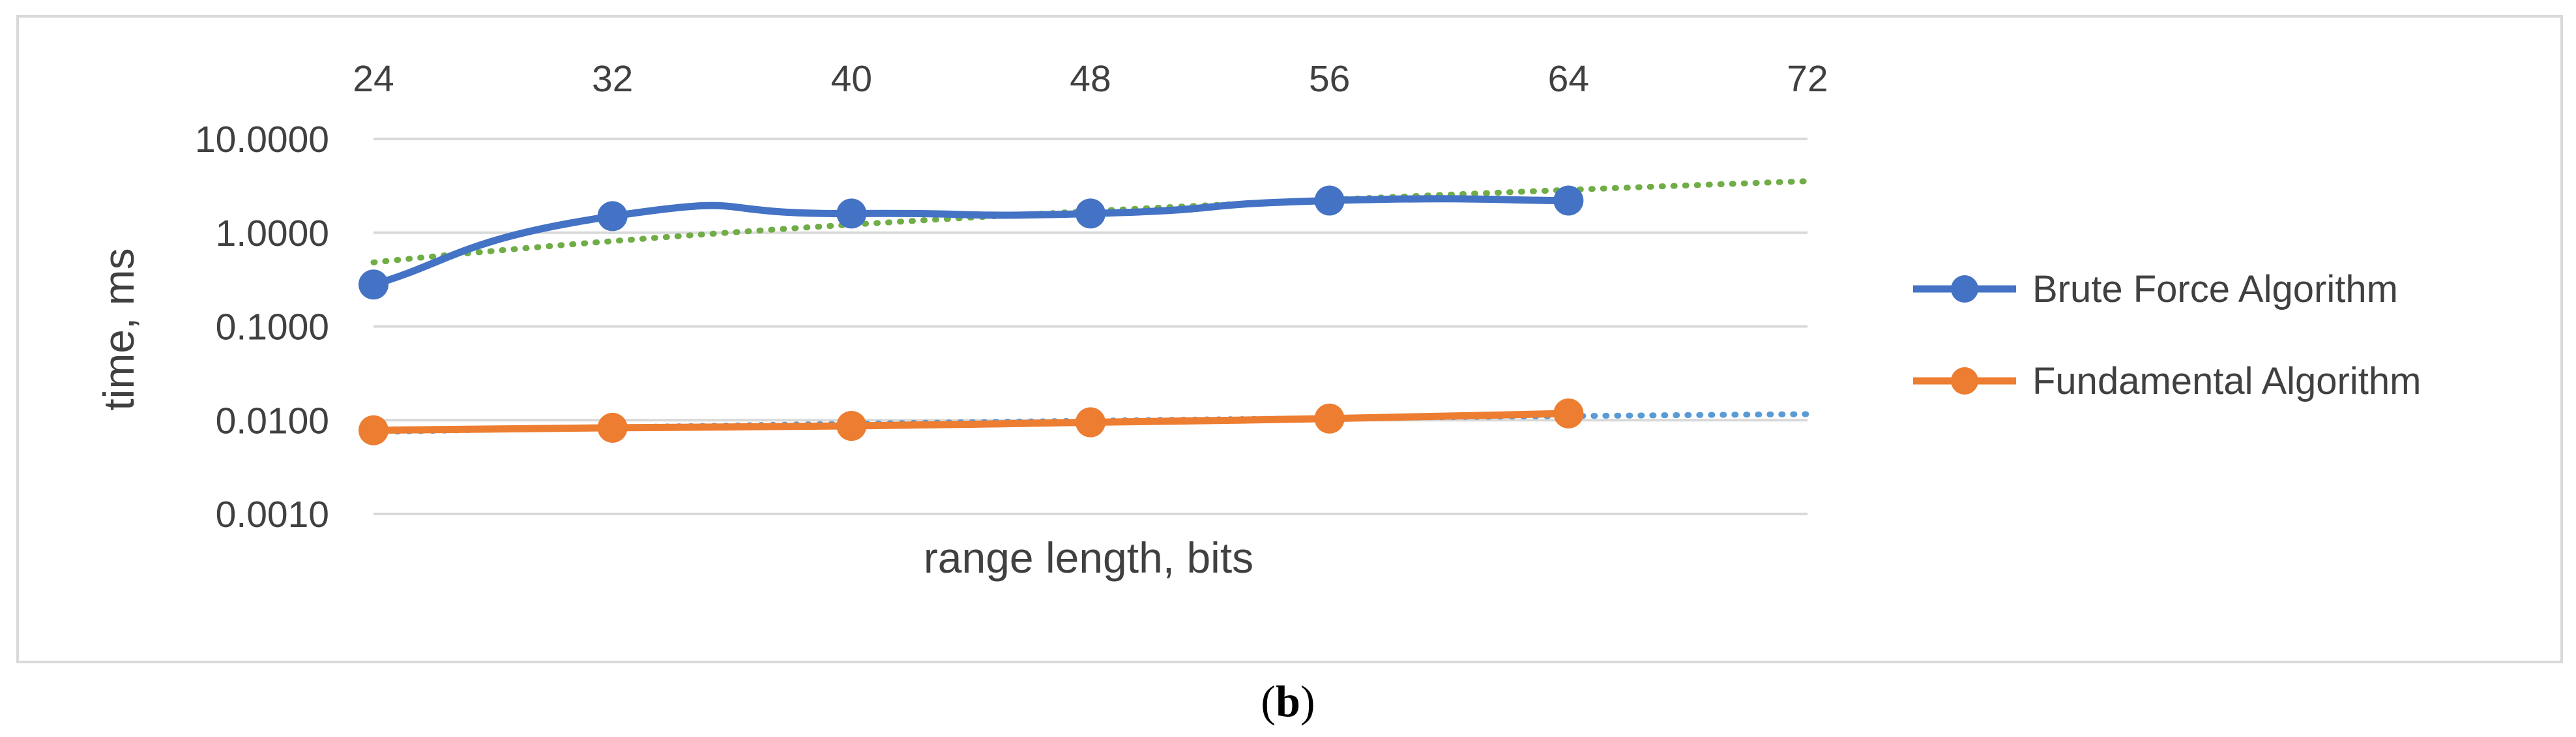  I want to click on y-tick-label-1: 1.0000, so click(272, 233).